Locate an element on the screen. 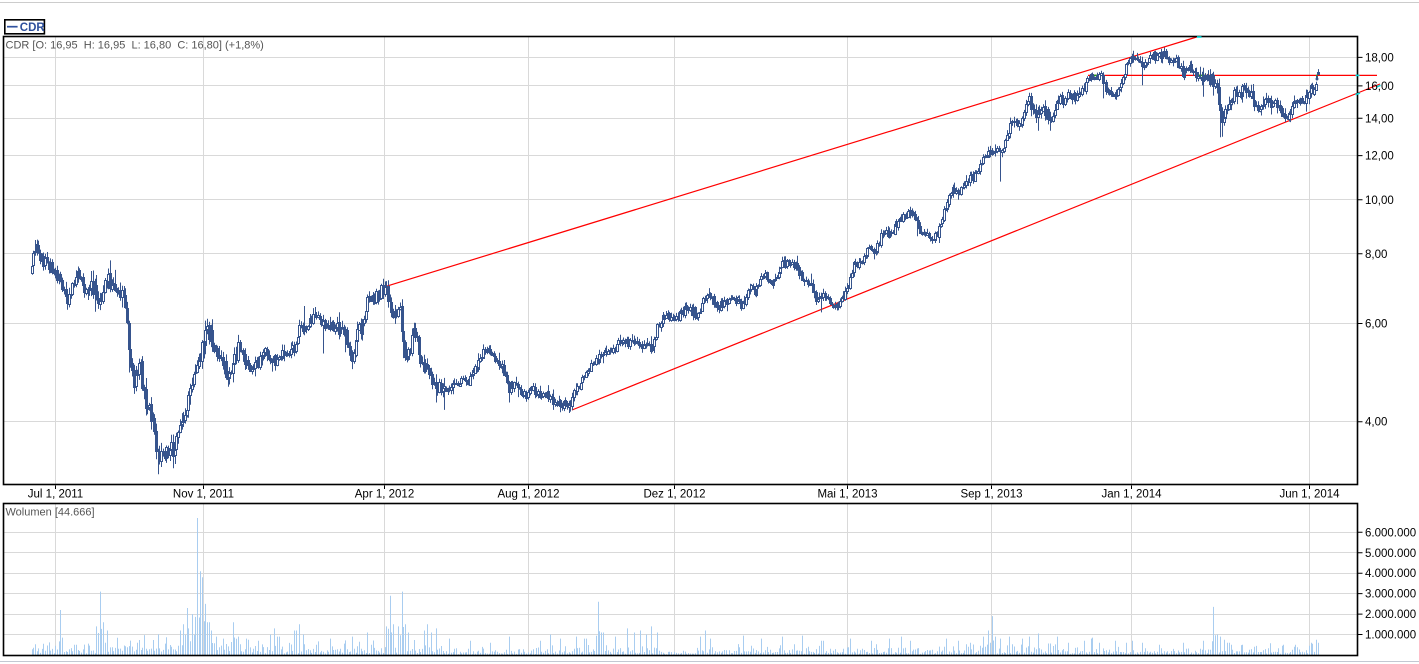  svg-text: 12,00 is located at coordinates (1379, 157).